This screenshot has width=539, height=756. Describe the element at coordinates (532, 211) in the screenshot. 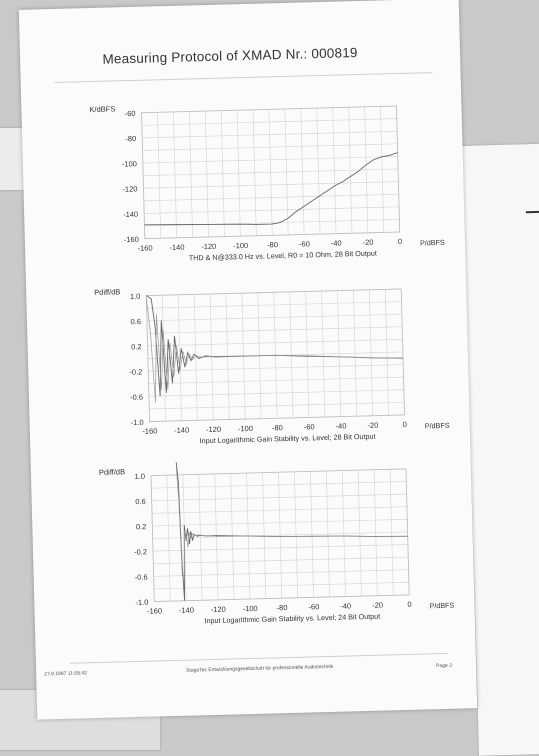

I see `background-sheet-dash` at that location.